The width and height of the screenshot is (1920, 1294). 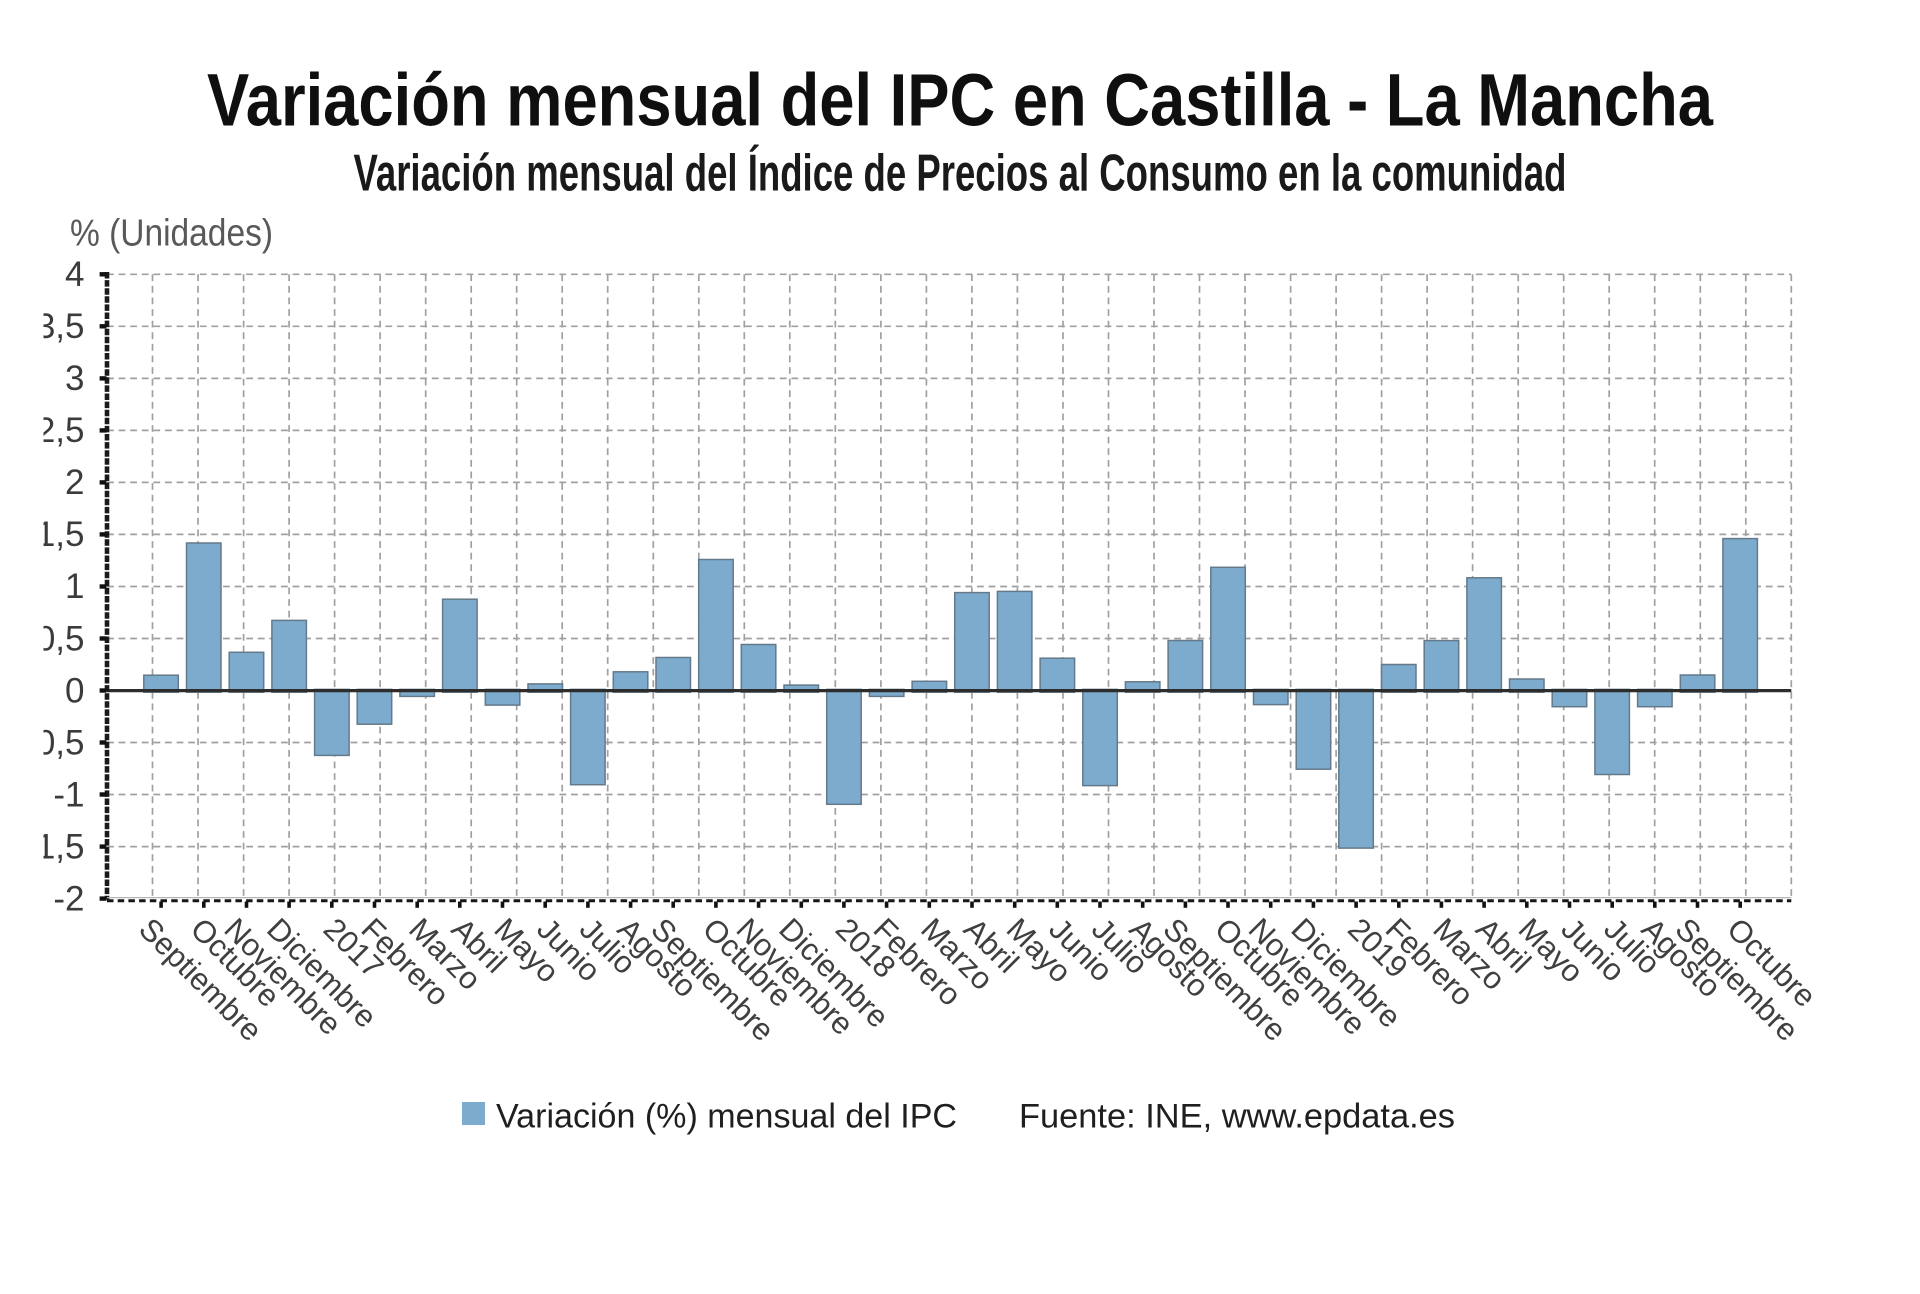 What do you see at coordinates (74, 690) in the screenshot?
I see `svg-text: 0` at bounding box center [74, 690].